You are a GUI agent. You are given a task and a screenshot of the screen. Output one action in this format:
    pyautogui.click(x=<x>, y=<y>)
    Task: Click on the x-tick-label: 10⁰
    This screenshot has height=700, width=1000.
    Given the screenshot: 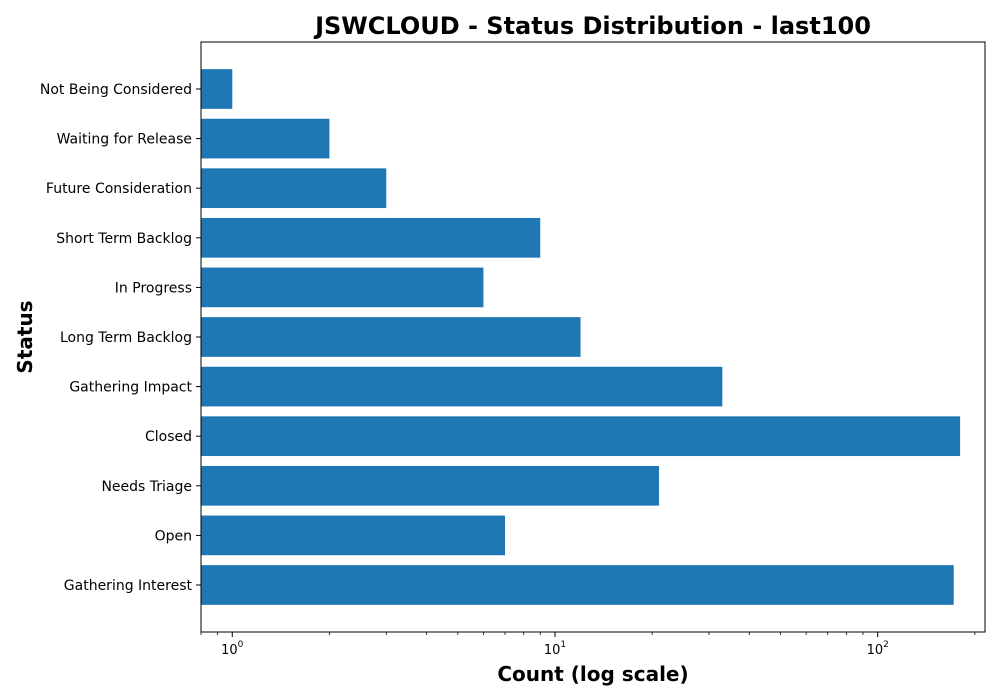 What is the action you would take?
    pyautogui.click(x=232, y=649)
    